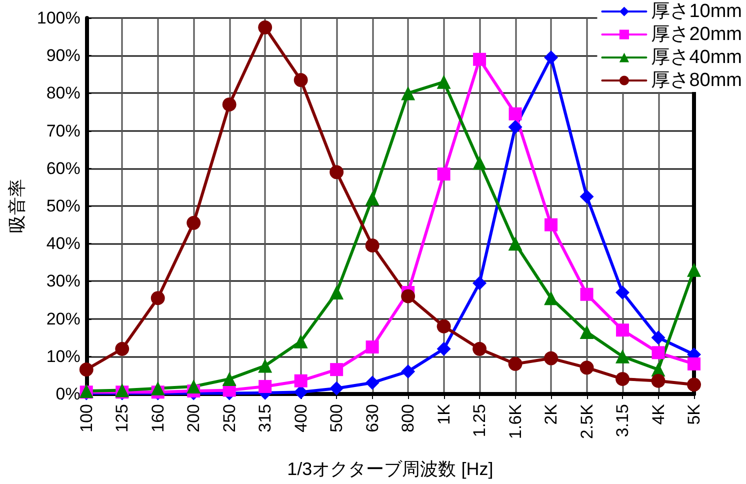  Describe the element at coordinates (63, 318) in the screenshot. I see `y-tick-label: 20%` at that location.